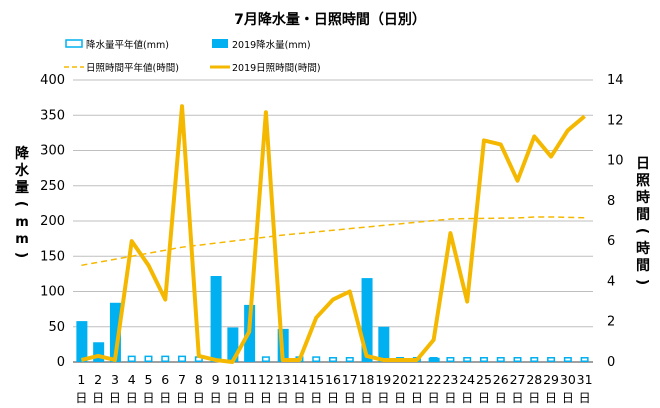  Describe the element at coordinates (615, 80) in the screenshot. I see `right-tick-label: 14` at that location.